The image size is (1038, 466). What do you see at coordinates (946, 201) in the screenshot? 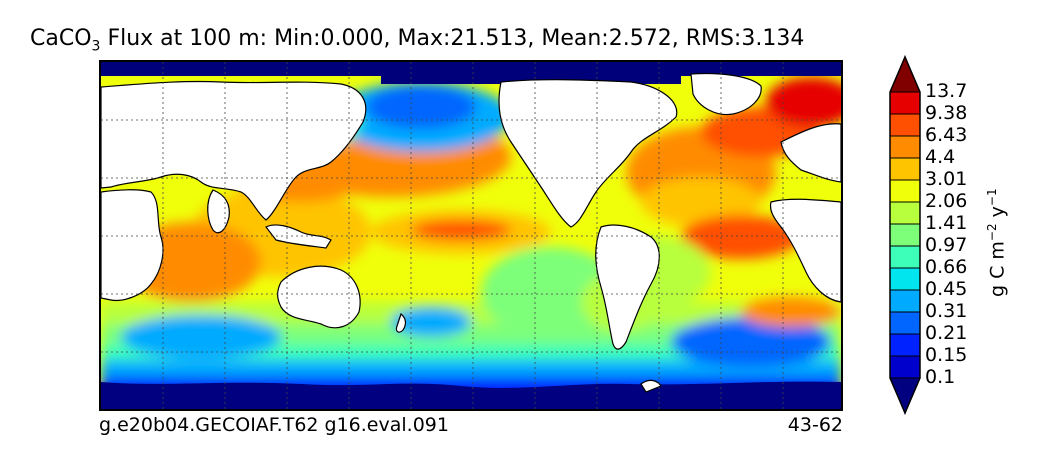
I see `colorbar-tick-label: 2.06` at bounding box center [946, 201].